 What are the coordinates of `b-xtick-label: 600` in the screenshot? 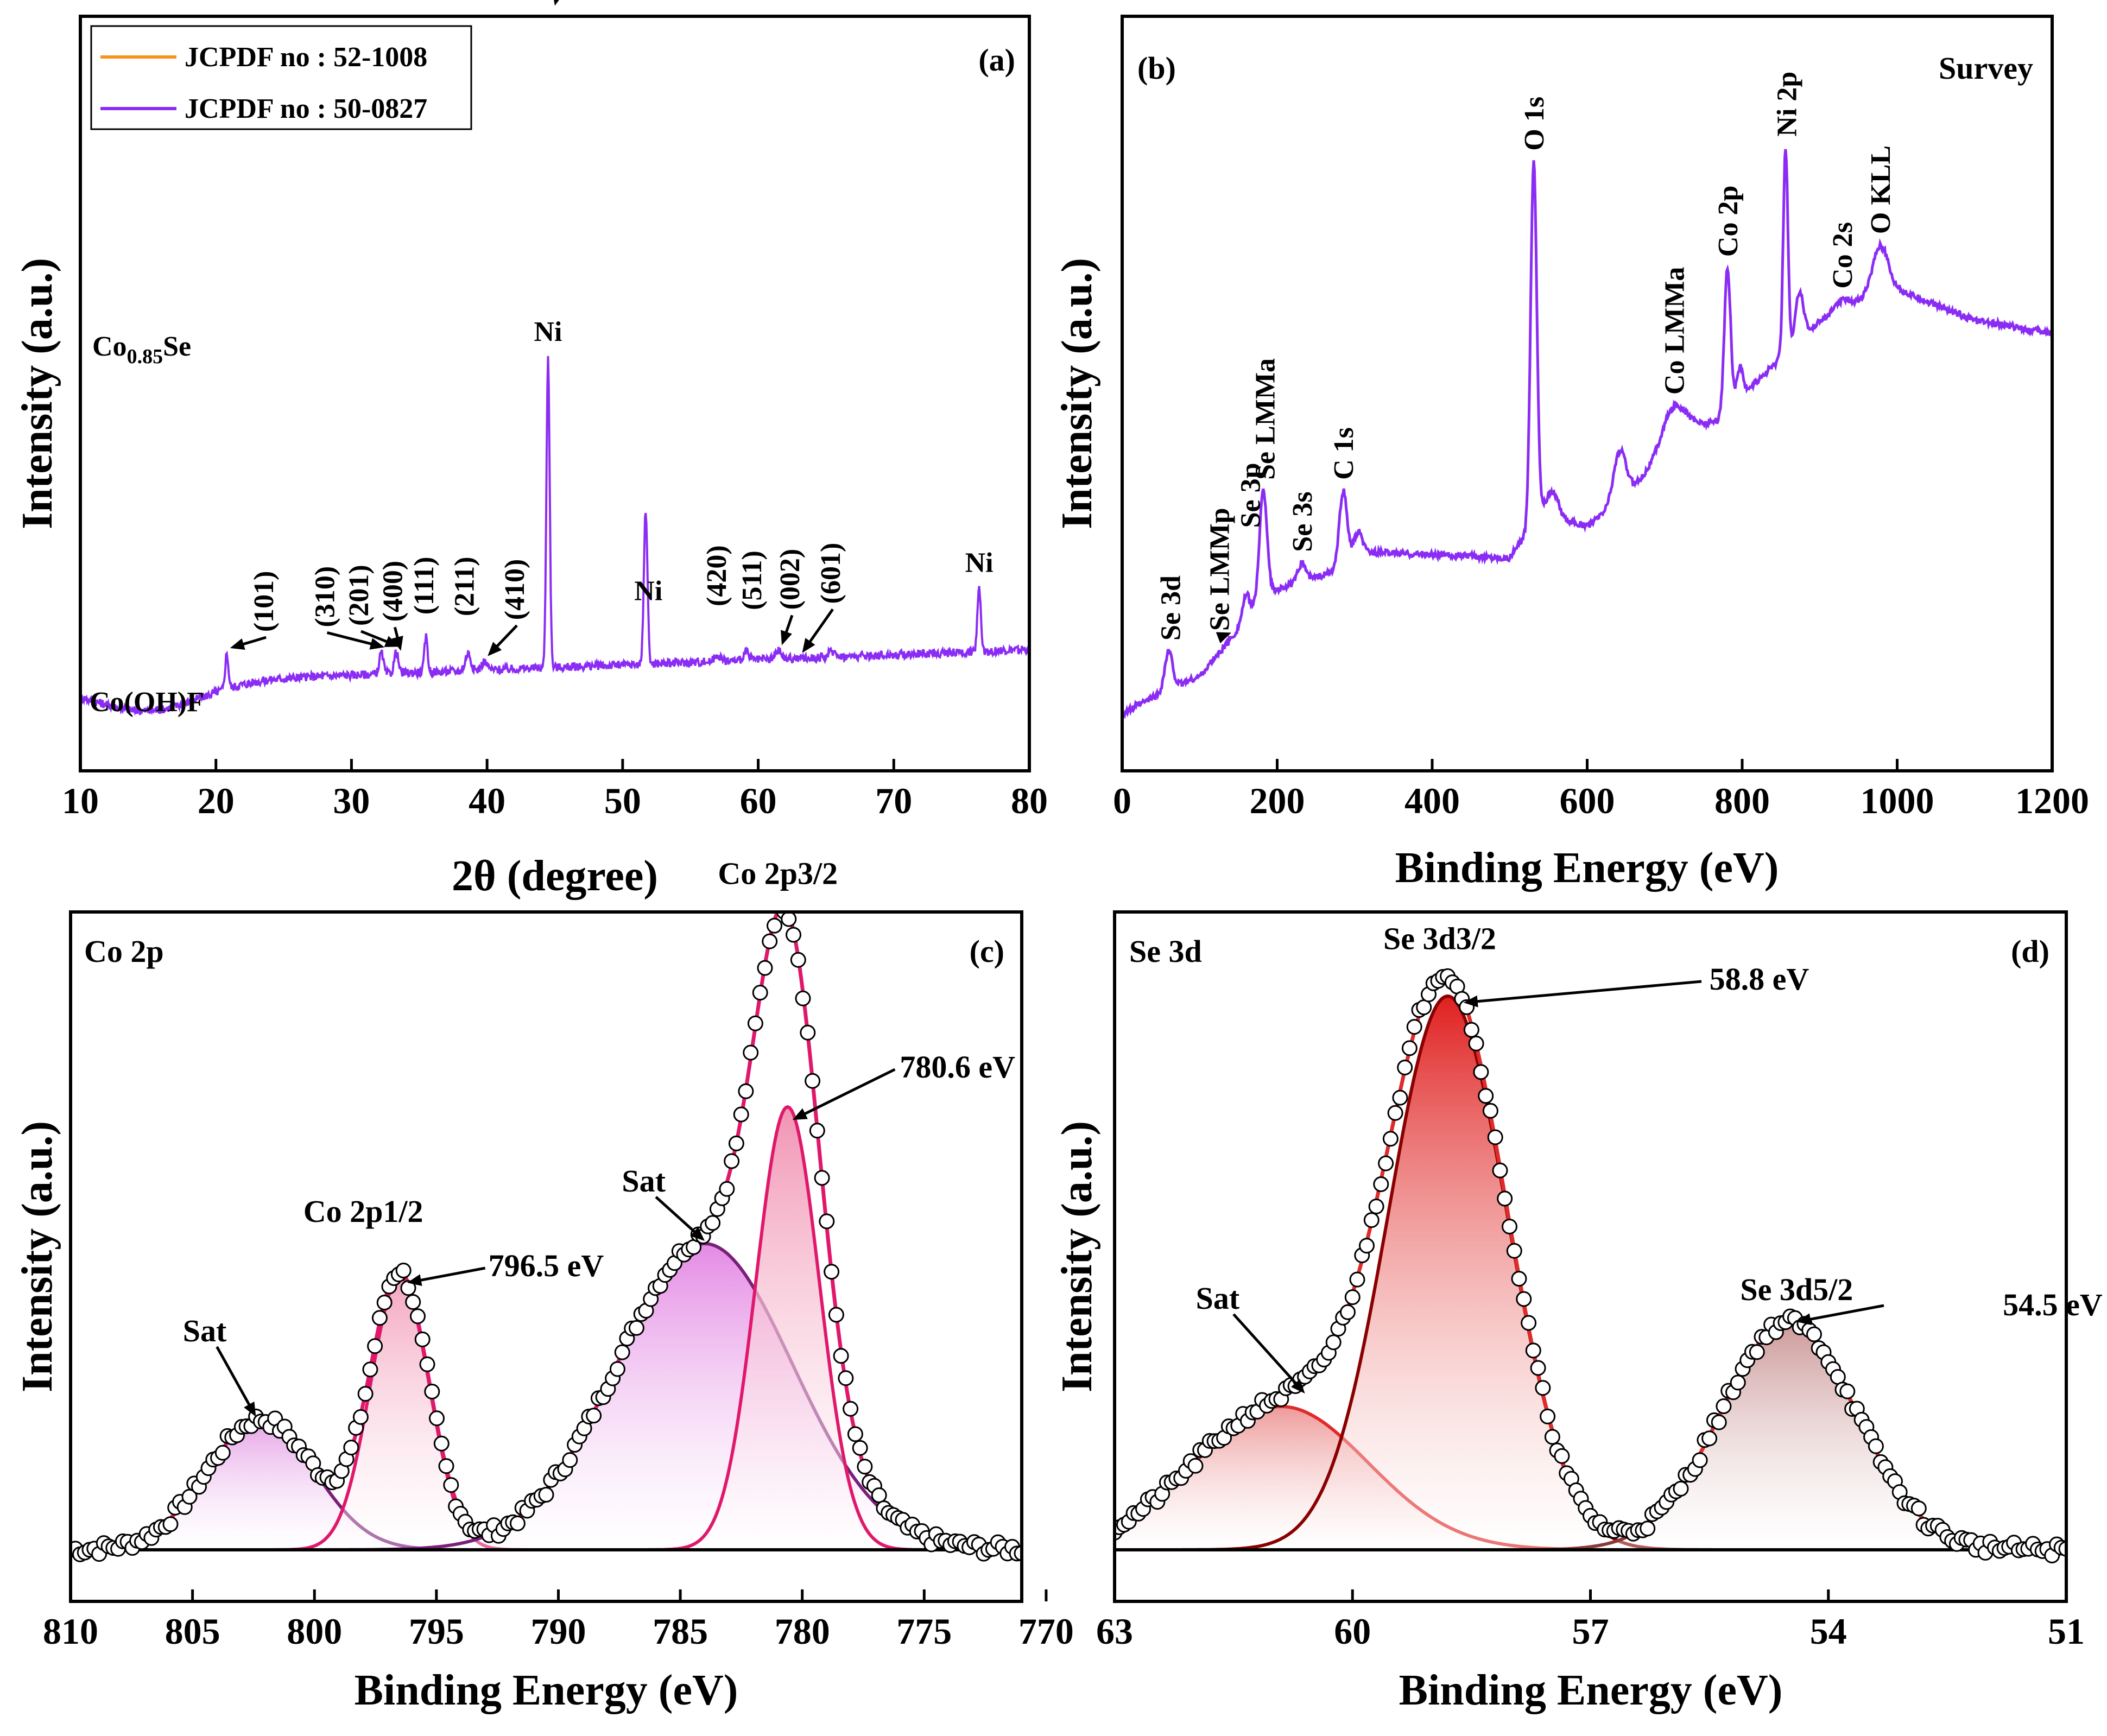 It's located at (1588, 800).